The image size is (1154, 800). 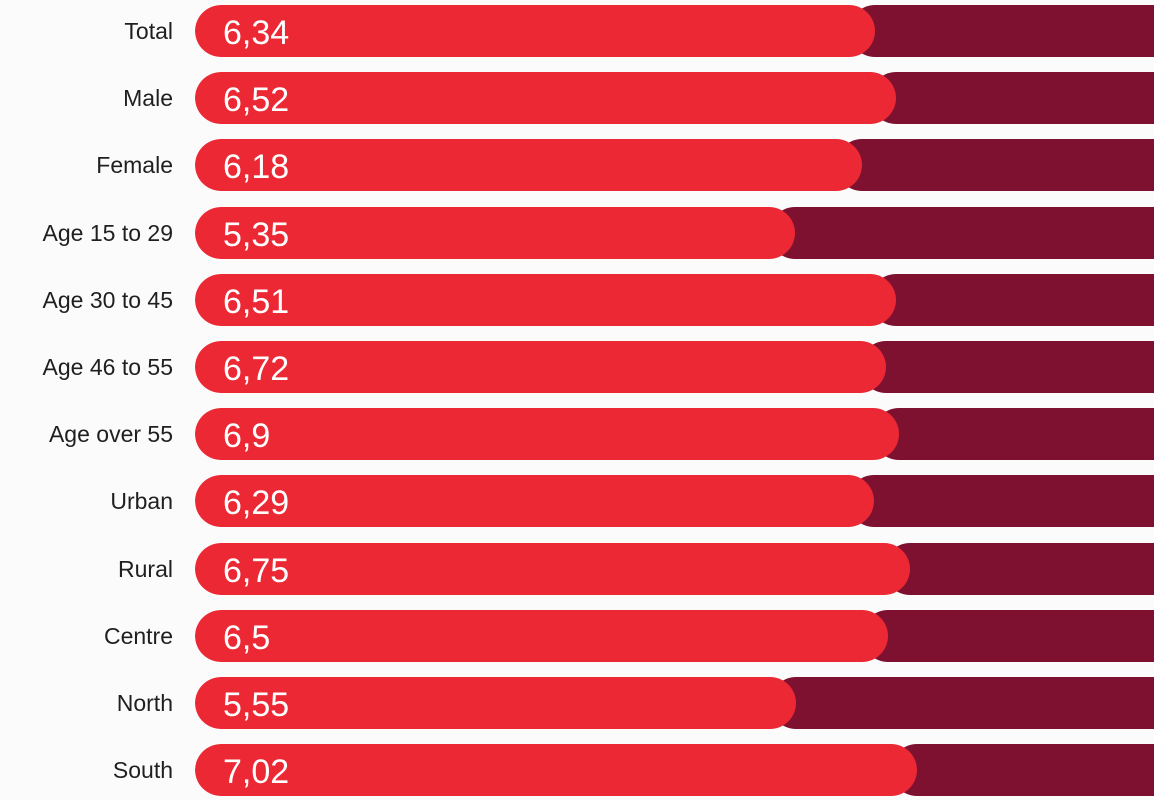 What do you see at coordinates (138, 635) in the screenshot?
I see `category-label: Centre` at bounding box center [138, 635].